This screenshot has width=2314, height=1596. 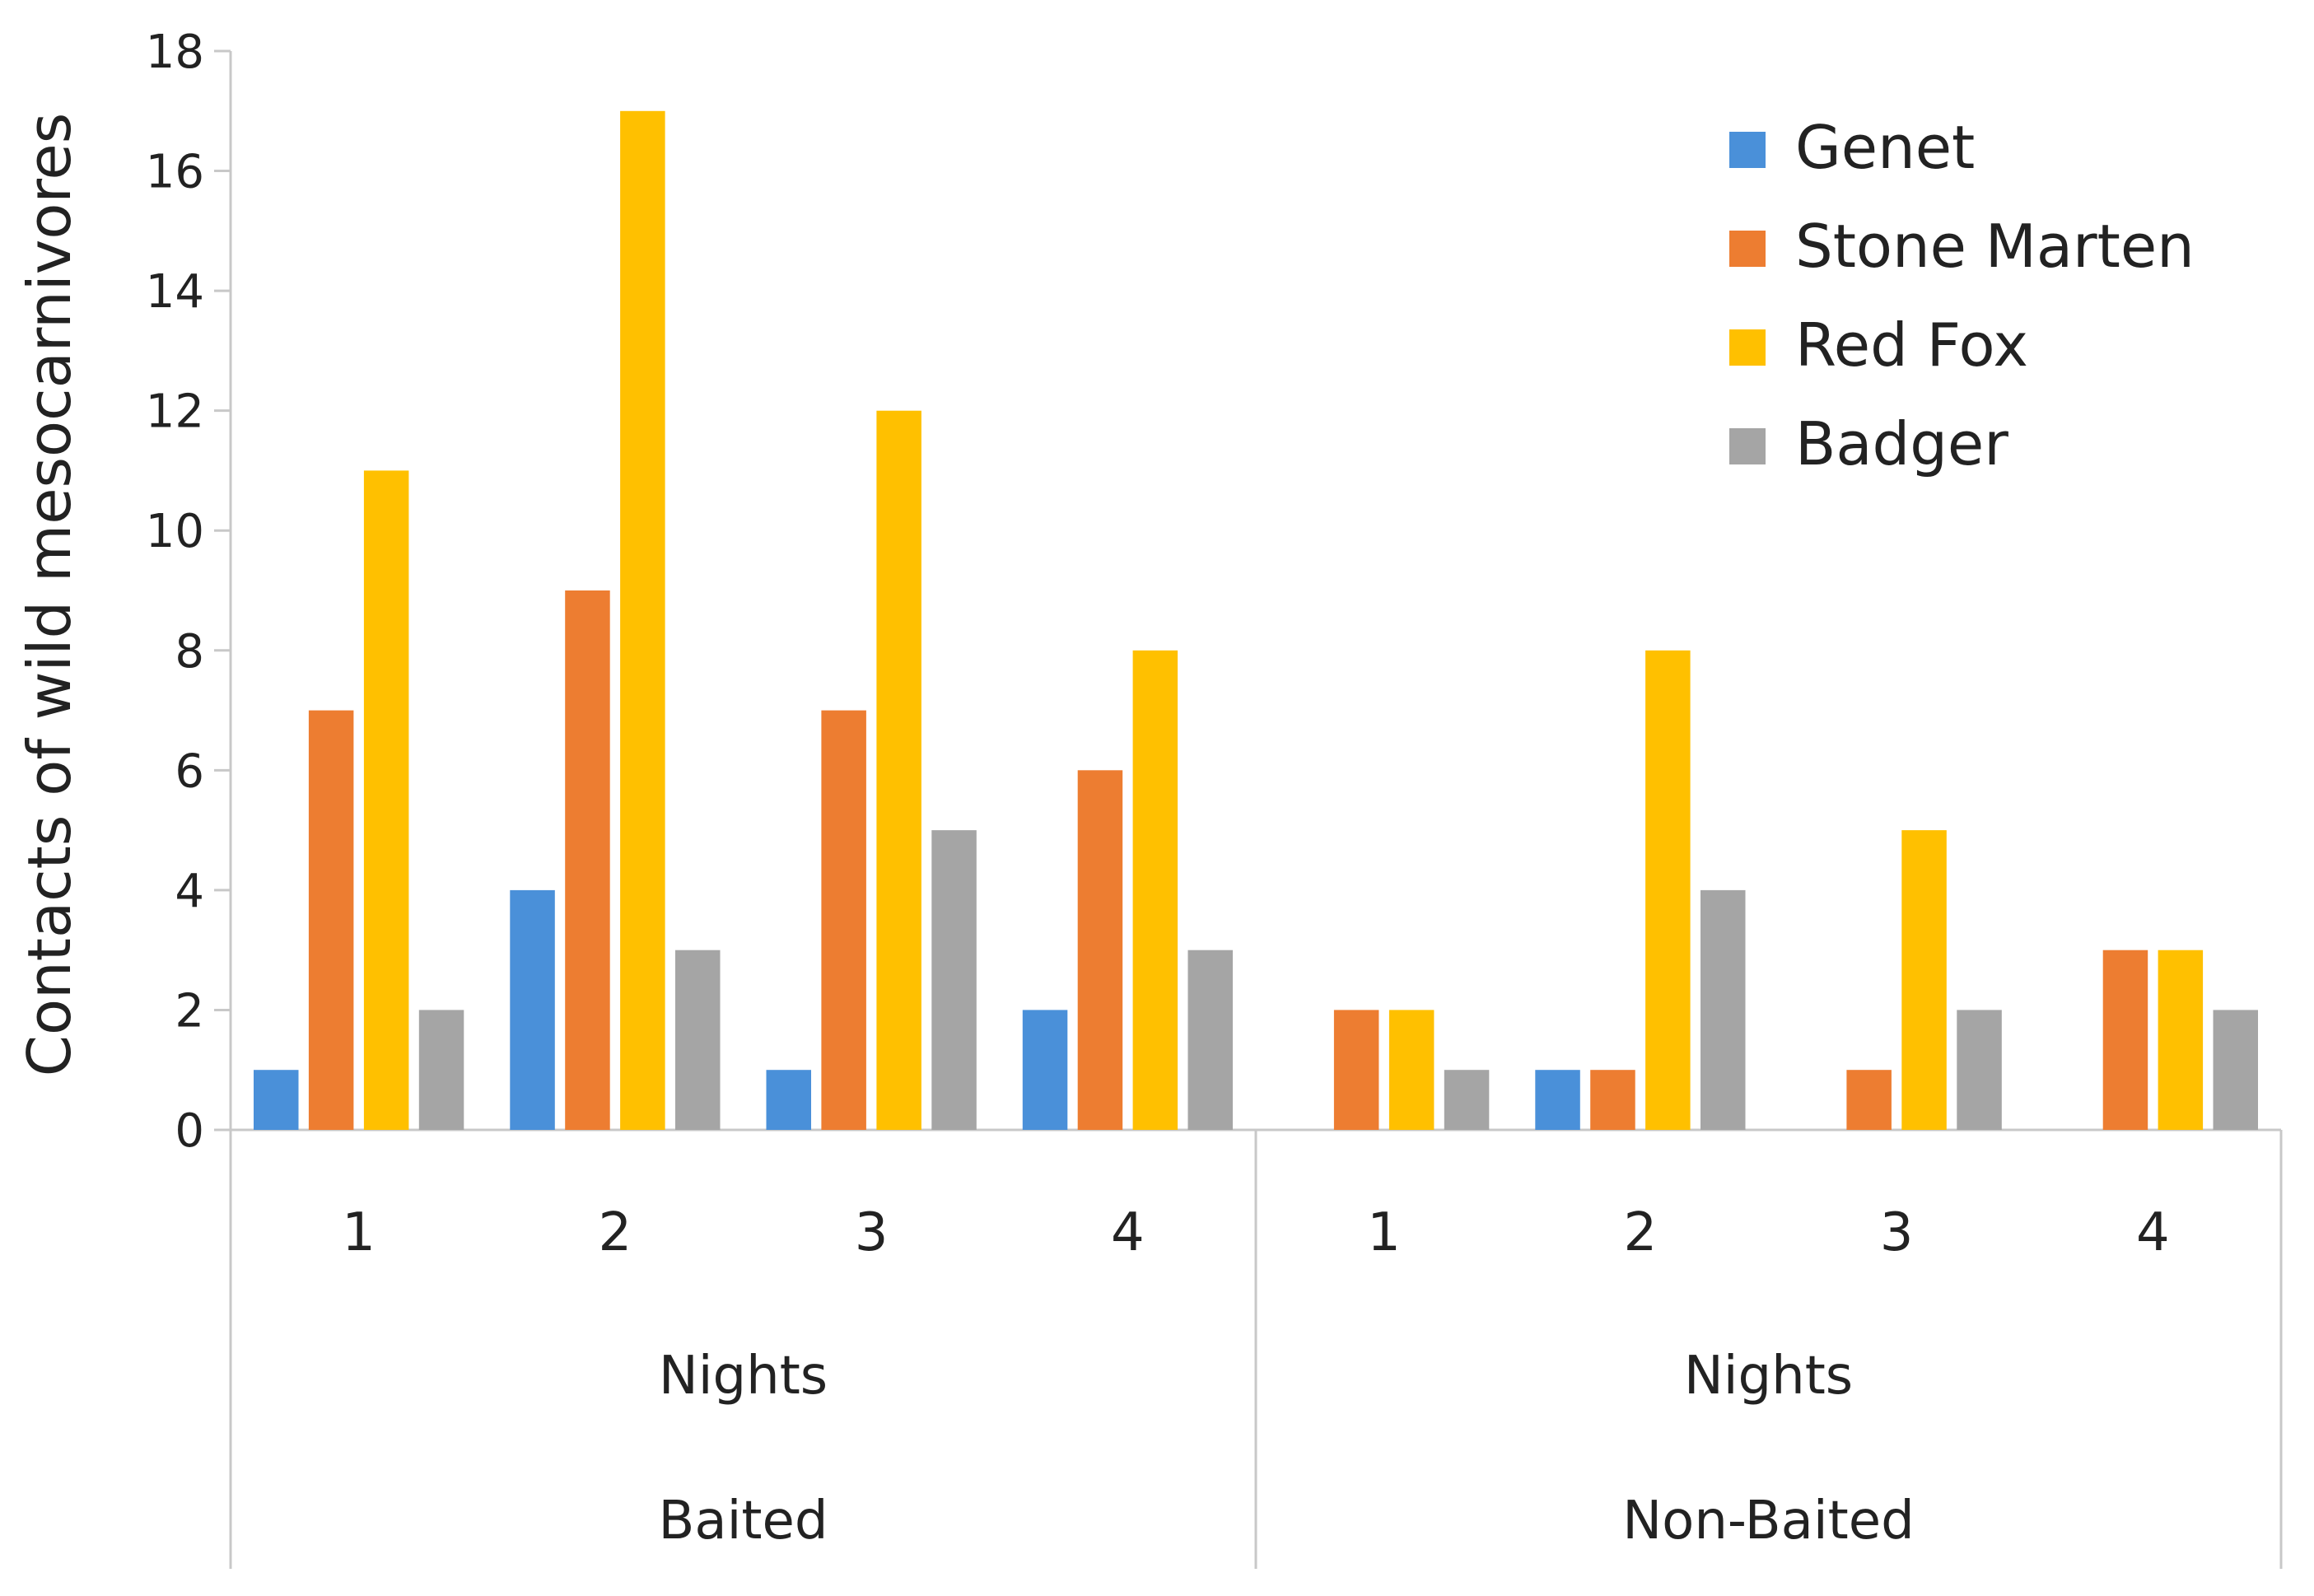 What do you see at coordinates (1885, 147) in the screenshot?
I see `legend-label: Genet` at bounding box center [1885, 147].